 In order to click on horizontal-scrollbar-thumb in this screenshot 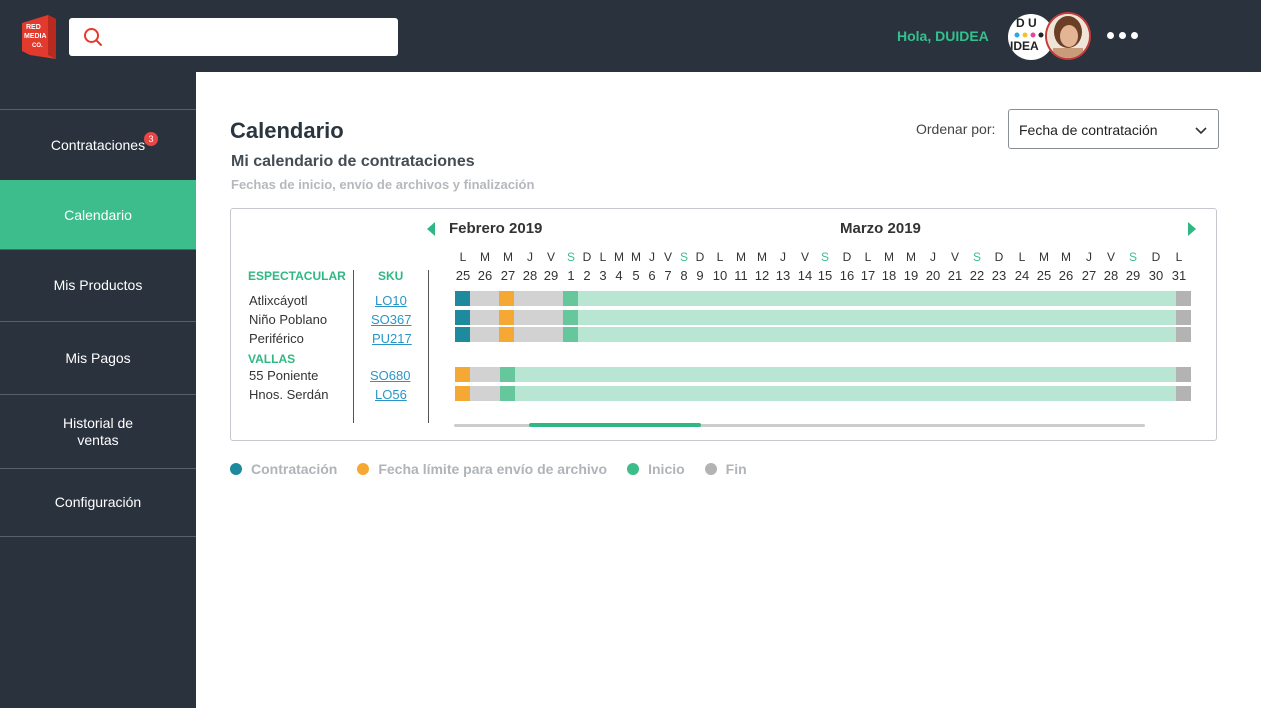, I will do `click(615, 425)`.